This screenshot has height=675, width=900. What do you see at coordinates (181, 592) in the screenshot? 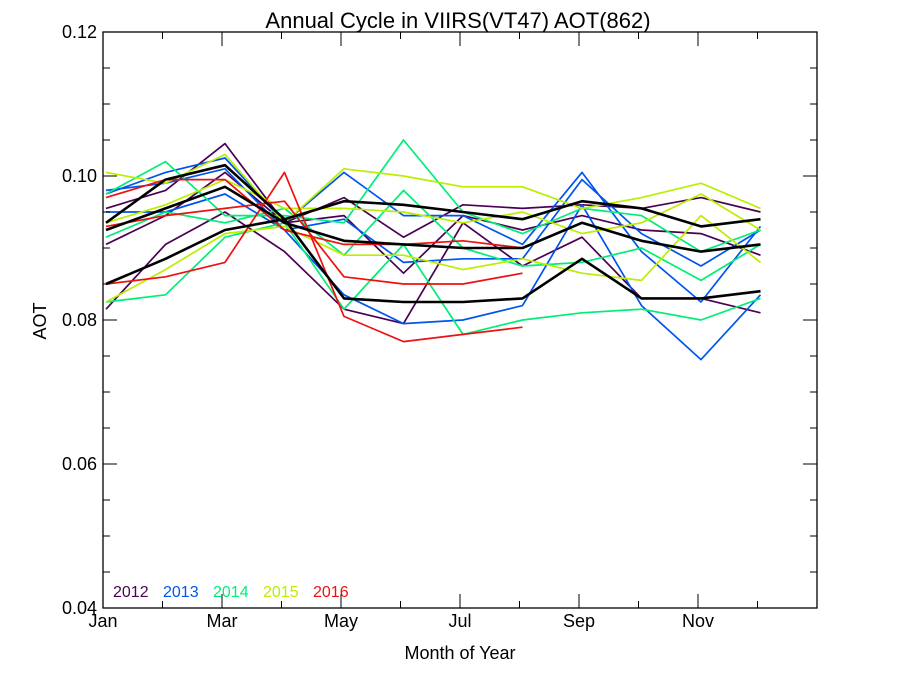
I see `legend-entry-2013: 2013` at bounding box center [181, 592].